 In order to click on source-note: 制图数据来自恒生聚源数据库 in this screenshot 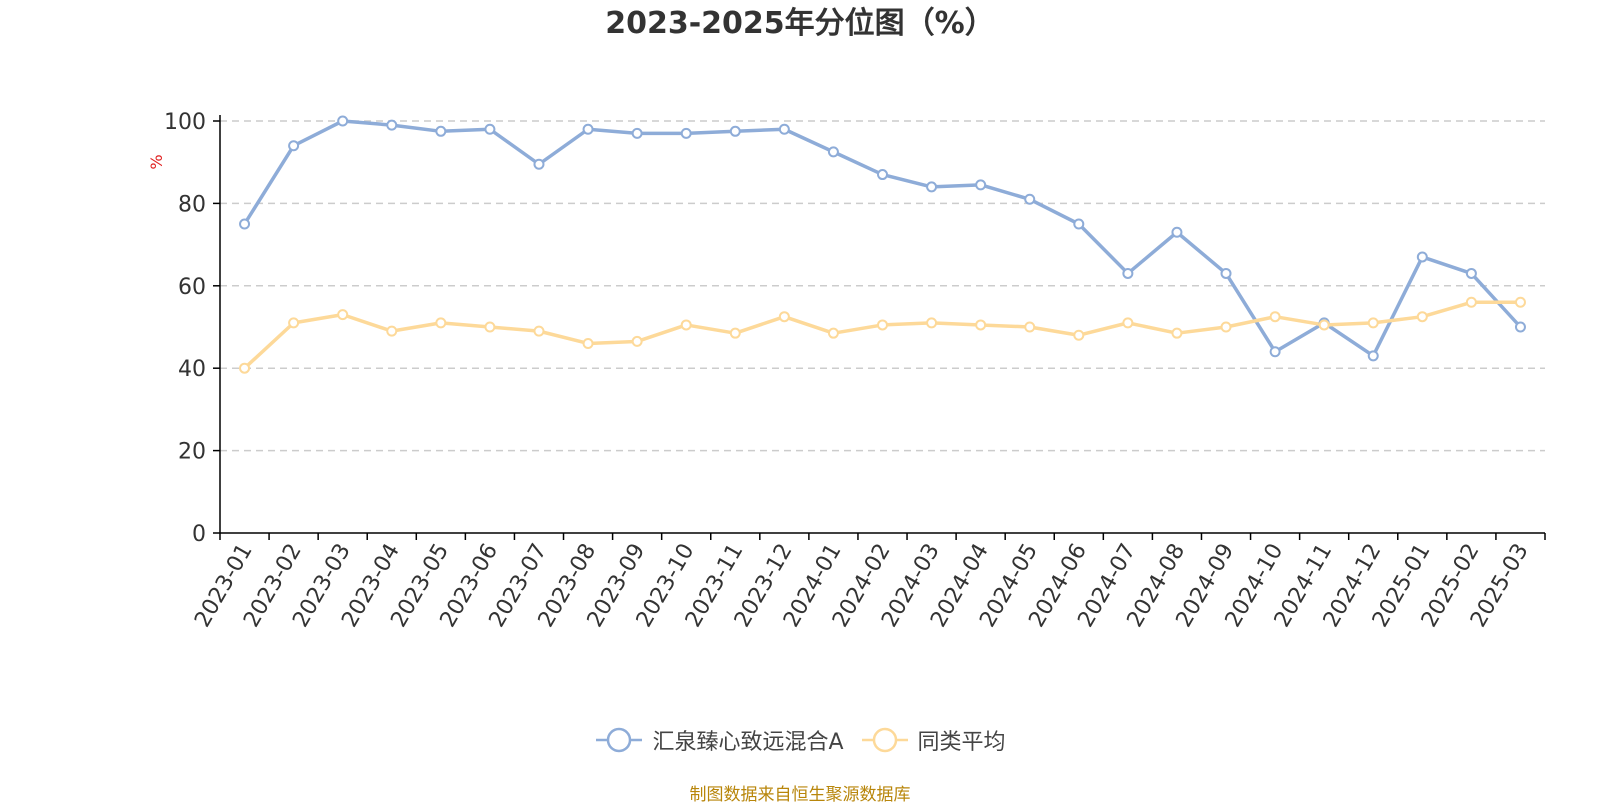, I will do `click(800, 795)`.